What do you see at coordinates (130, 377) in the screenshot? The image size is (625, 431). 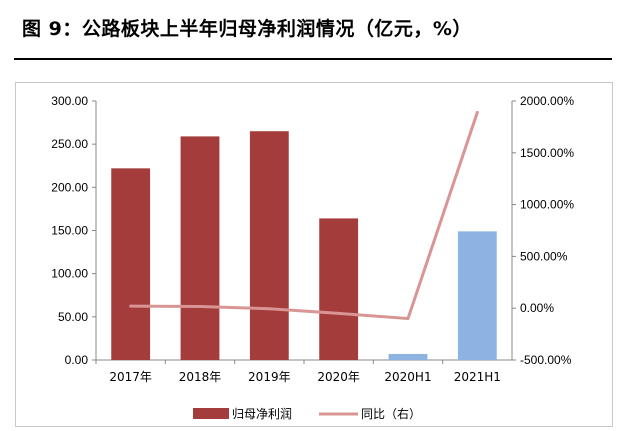 I see `x-tick-label: 2017年` at bounding box center [130, 377].